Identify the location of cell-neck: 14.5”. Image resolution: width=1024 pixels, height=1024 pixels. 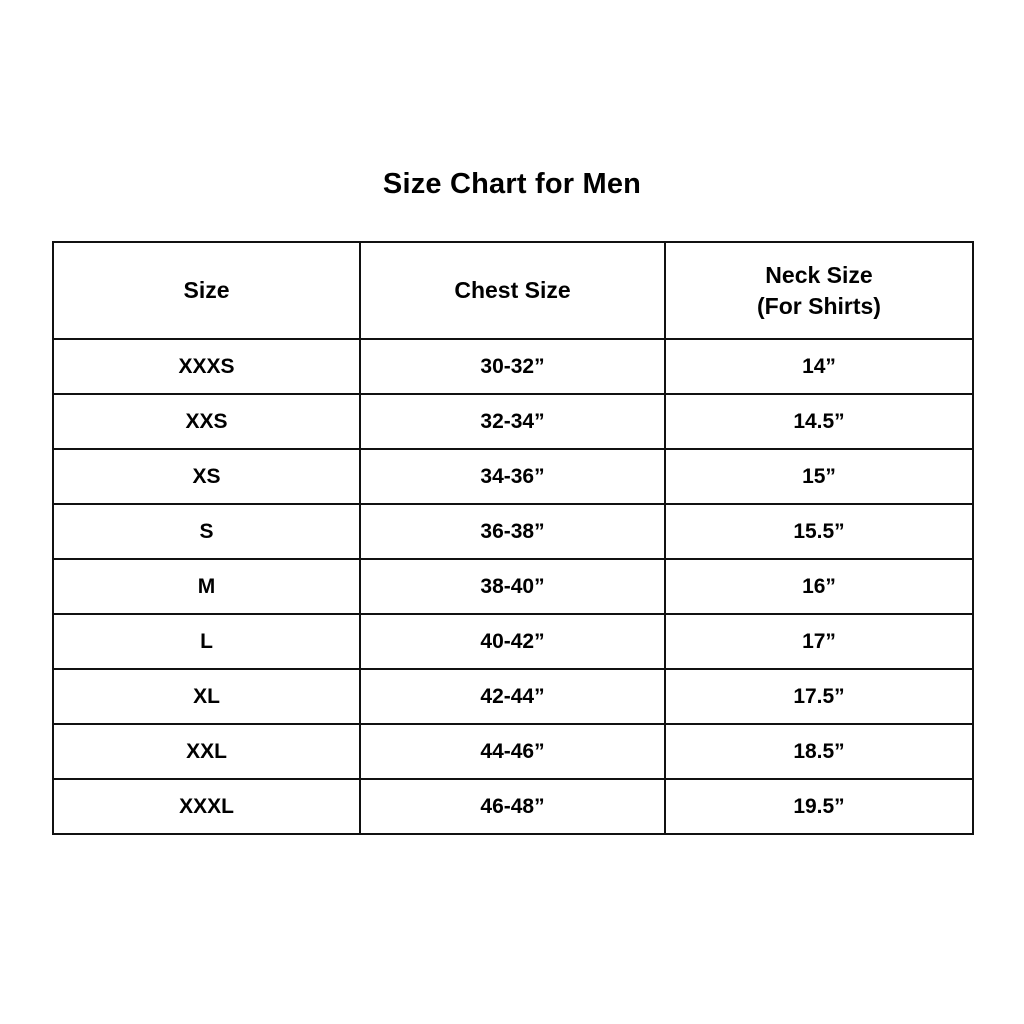
(819, 421).